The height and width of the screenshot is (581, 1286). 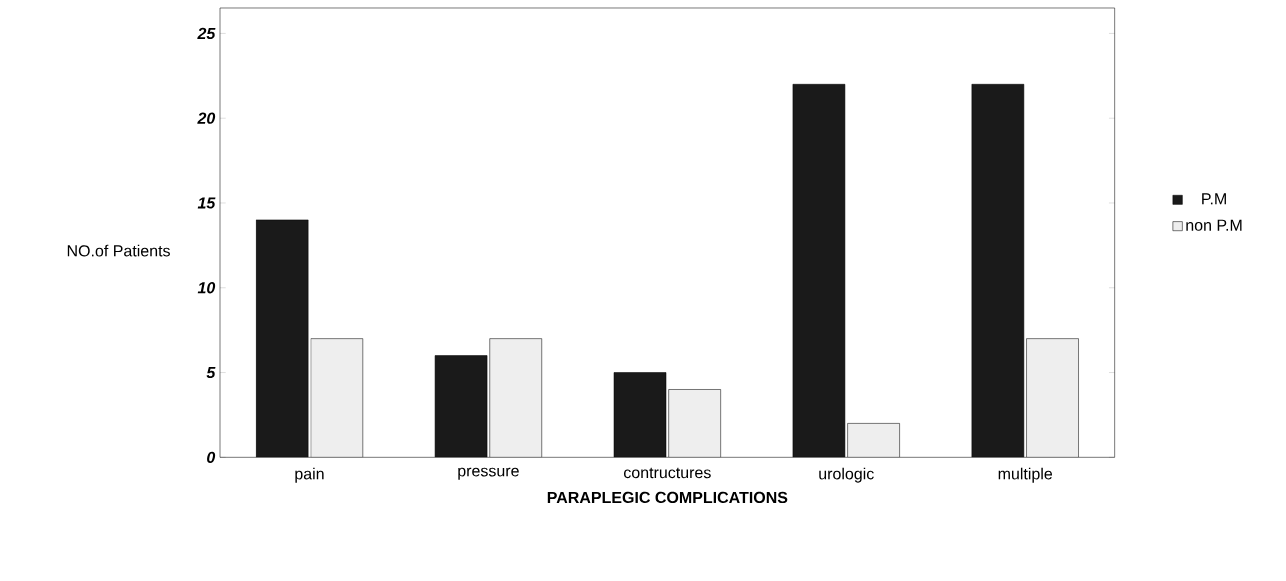 What do you see at coordinates (488, 473) in the screenshot?
I see `x-tick-label: pressure` at bounding box center [488, 473].